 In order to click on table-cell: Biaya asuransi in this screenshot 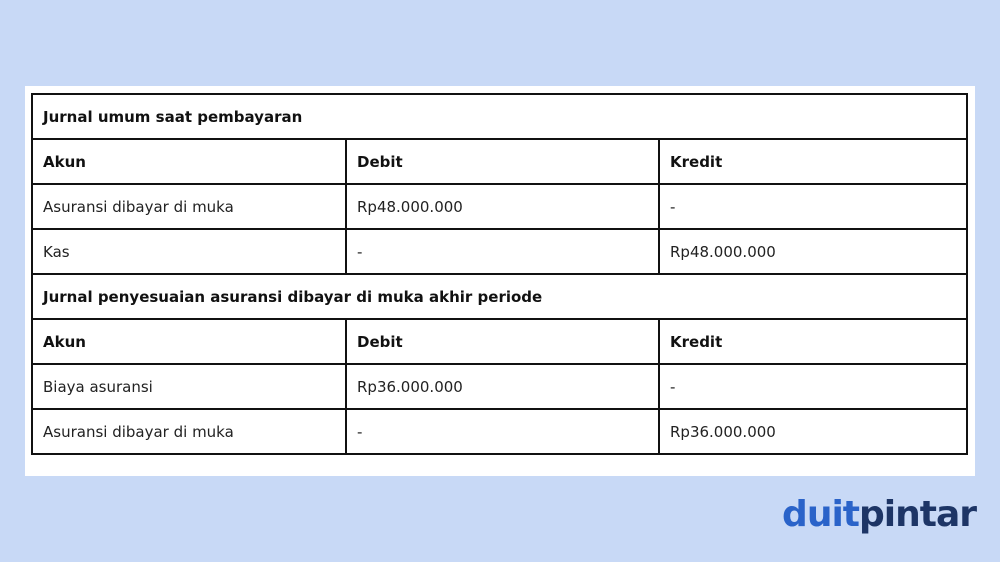, I will do `click(189, 386)`.